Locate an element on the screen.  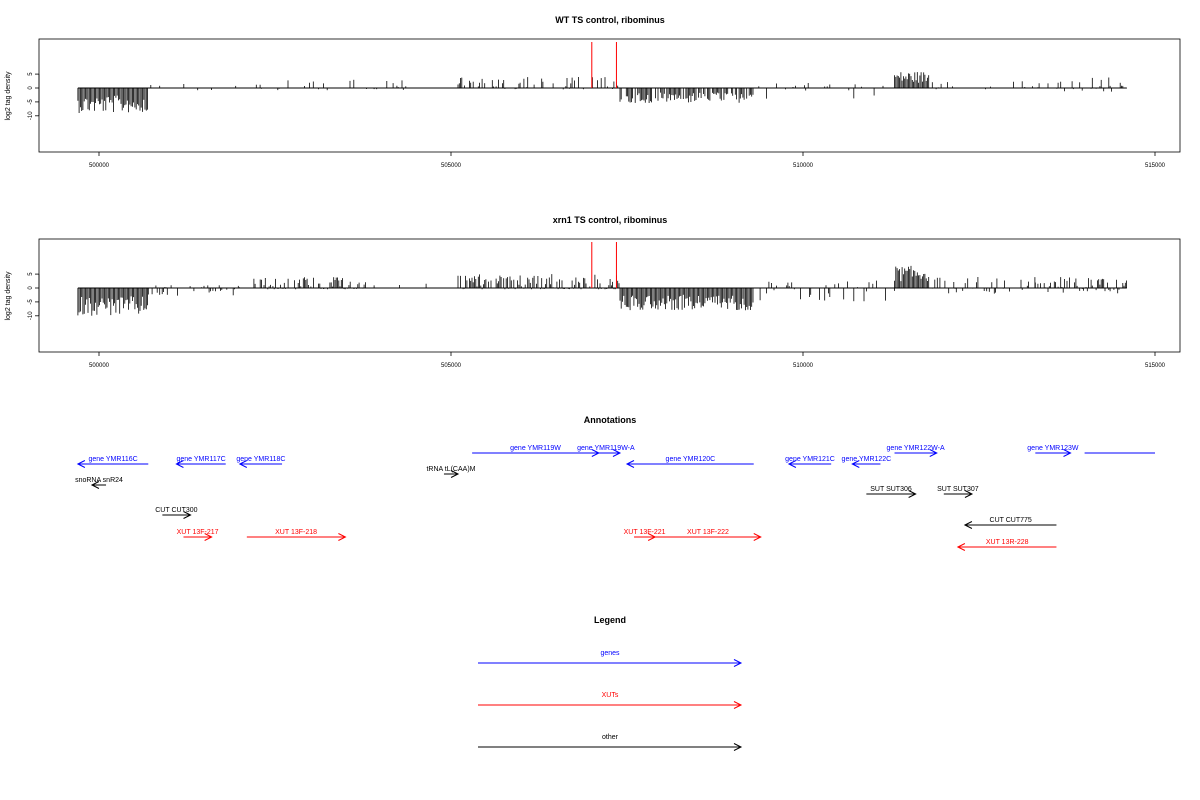
feature-label: CUT CUT300 is located at coordinates (176, 510).